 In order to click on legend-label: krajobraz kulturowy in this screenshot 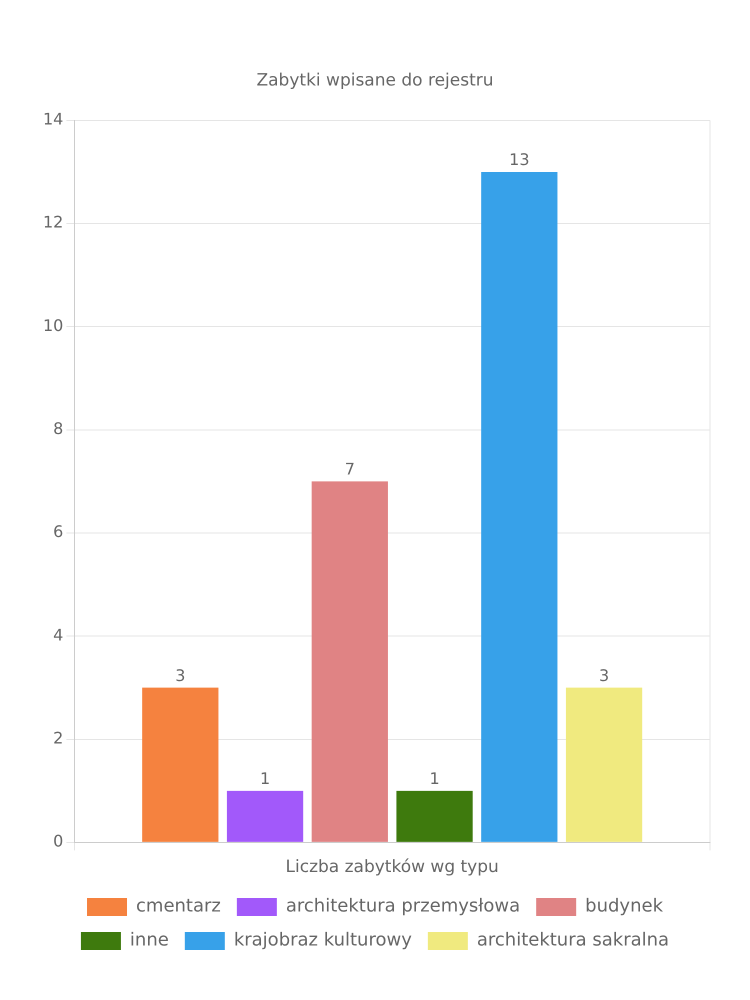, I will do `click(323, 940)`.